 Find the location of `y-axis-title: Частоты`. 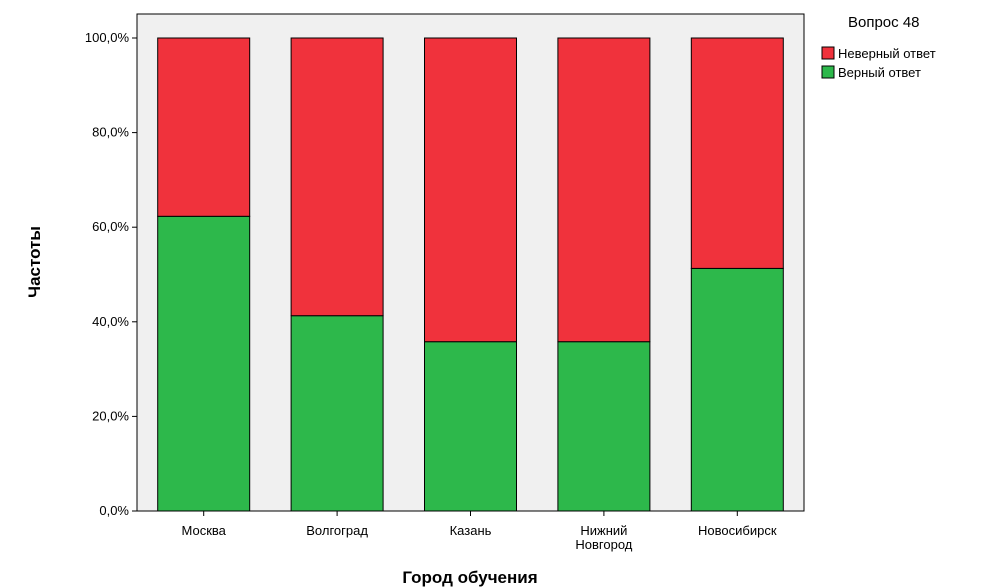

y-axis-title: Частоты is located at coordinates (34, 262).